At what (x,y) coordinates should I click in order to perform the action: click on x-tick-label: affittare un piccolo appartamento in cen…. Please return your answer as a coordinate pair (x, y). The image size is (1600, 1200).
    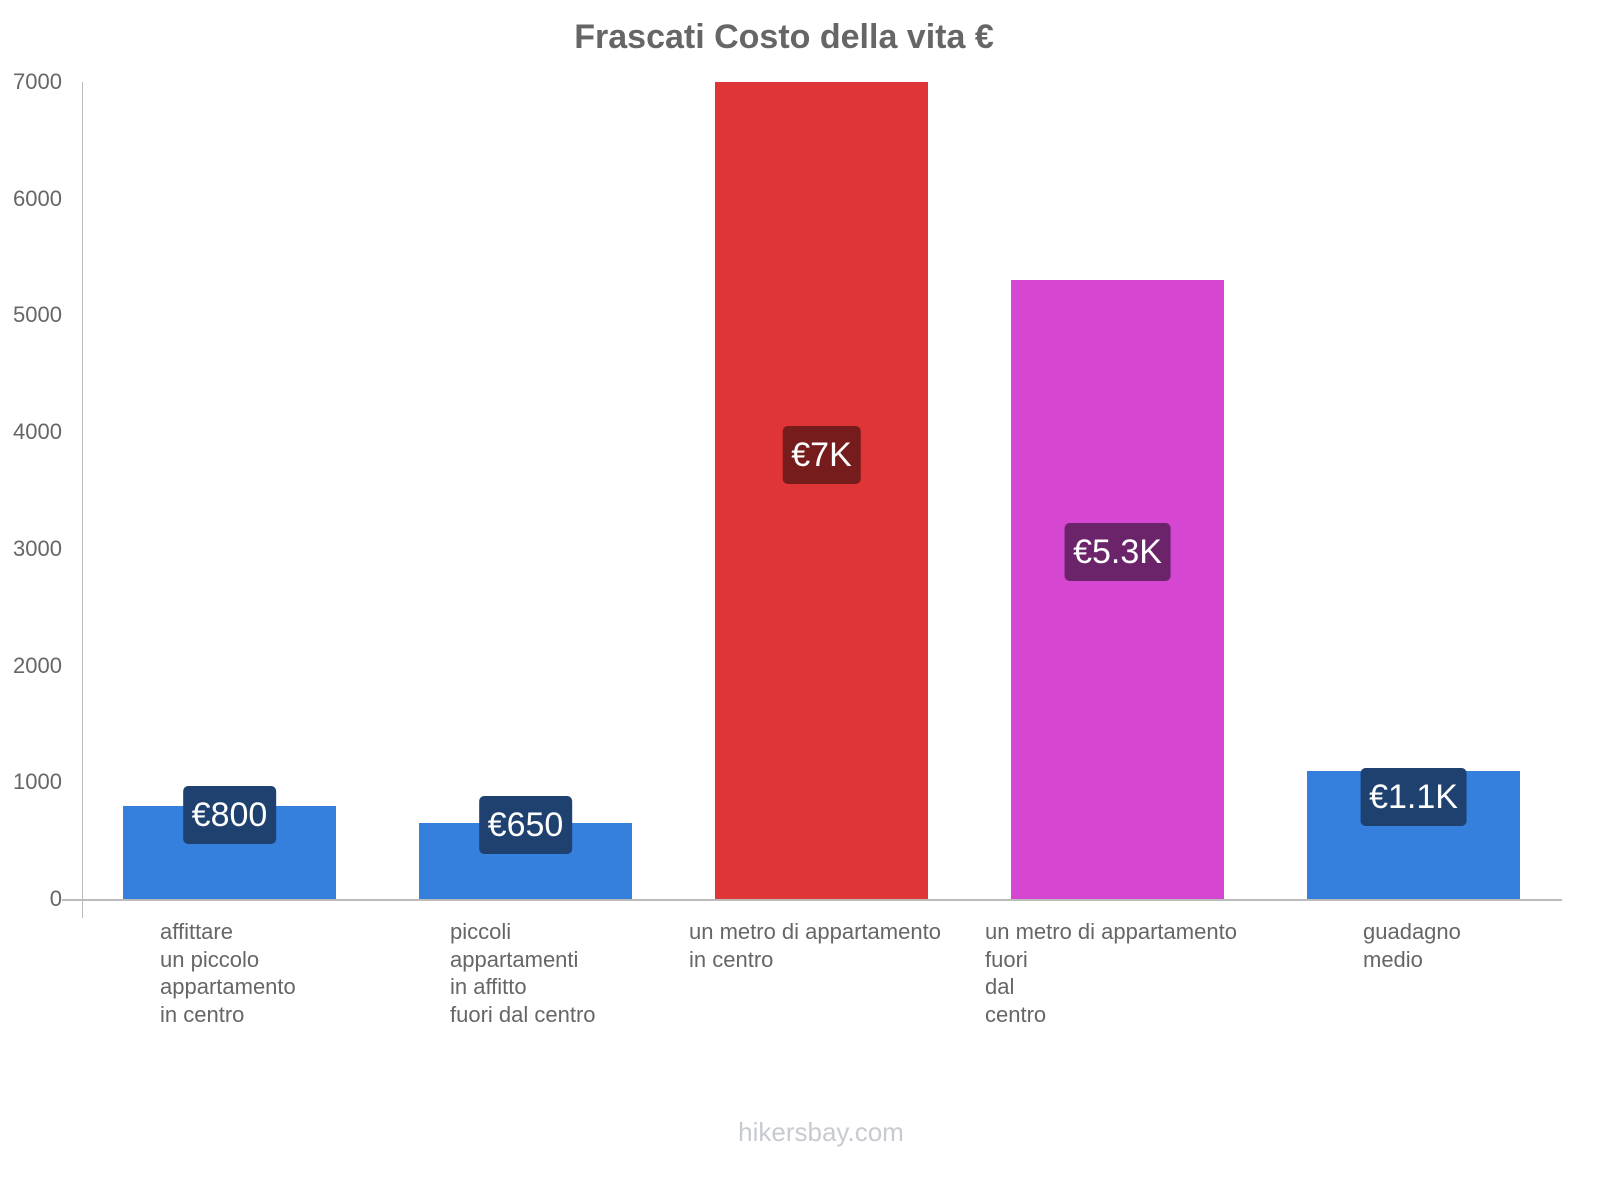
    Looking at the image, I should click on (228, 973).